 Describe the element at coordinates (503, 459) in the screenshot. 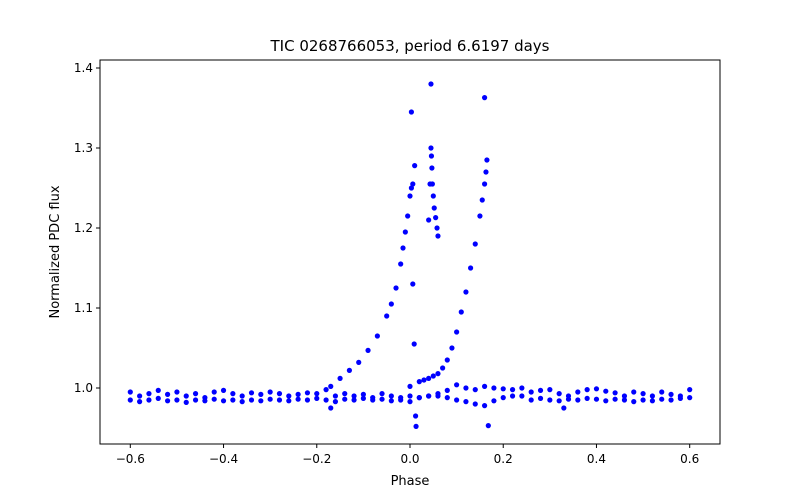

I see `x-tick-label: 0.2` at that location.